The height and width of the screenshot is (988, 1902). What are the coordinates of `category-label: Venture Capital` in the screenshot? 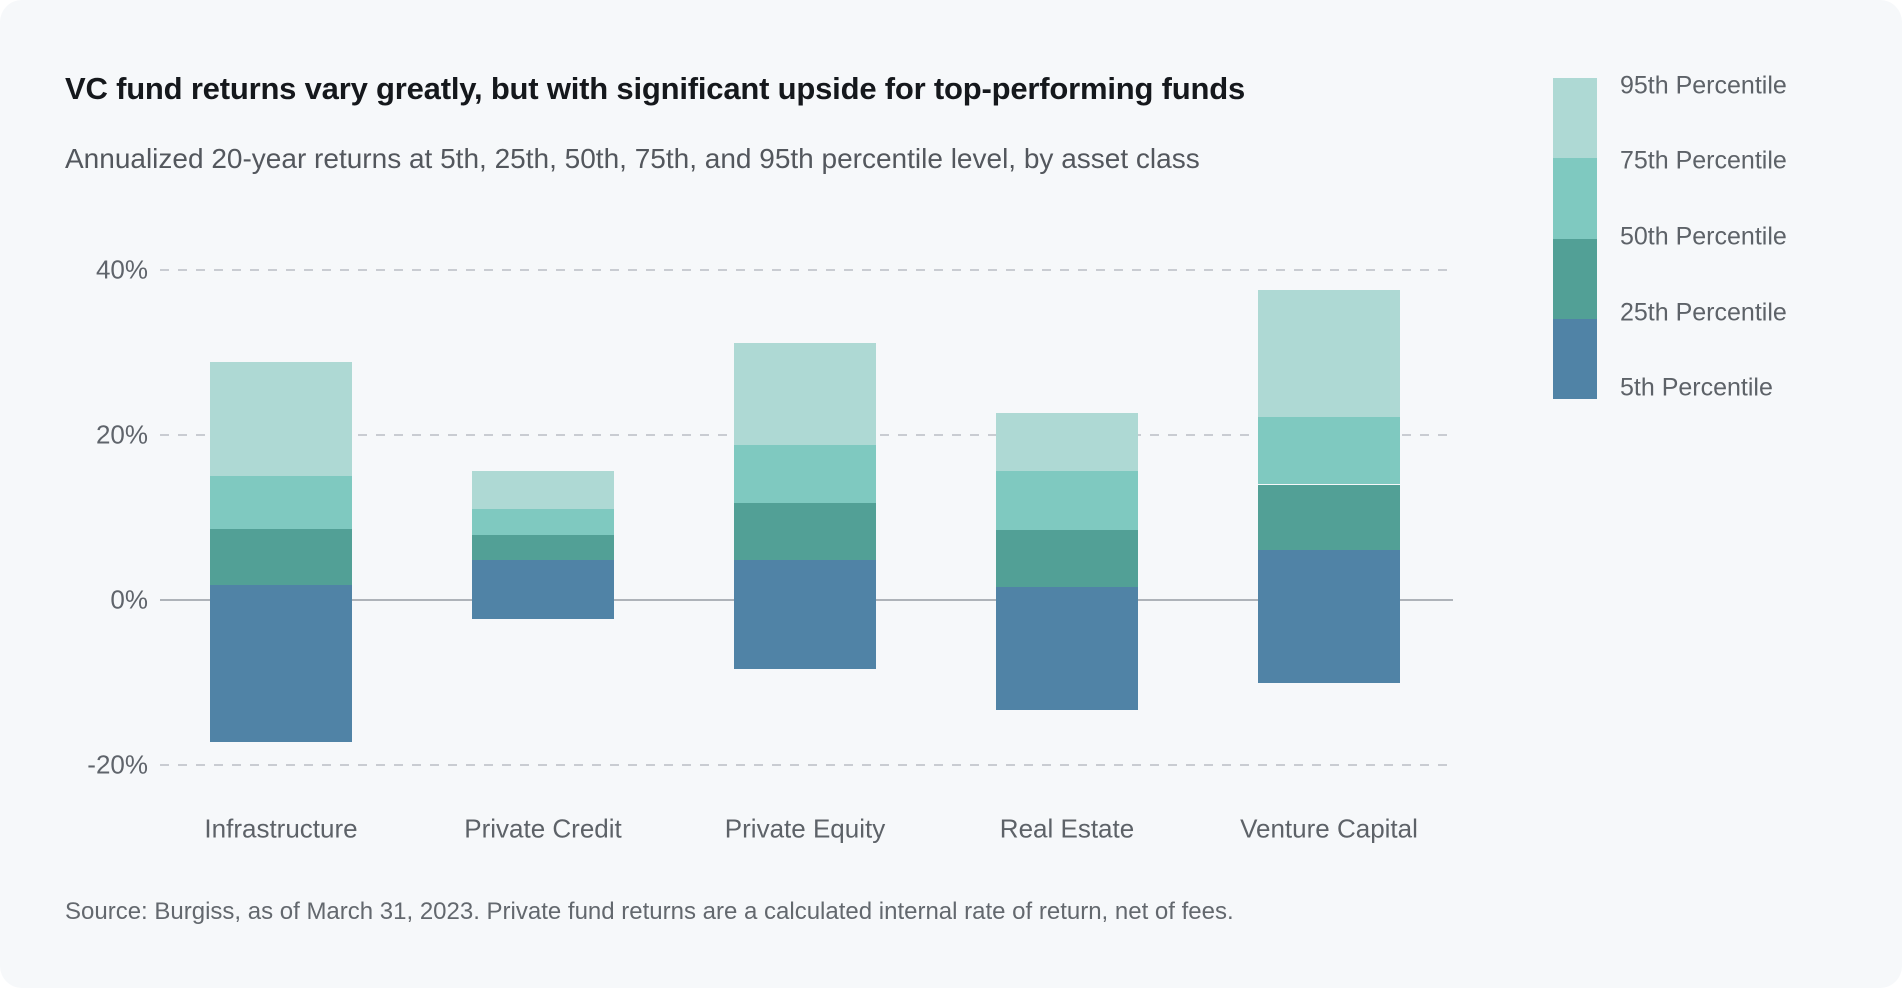 It's located at (1329, 828).